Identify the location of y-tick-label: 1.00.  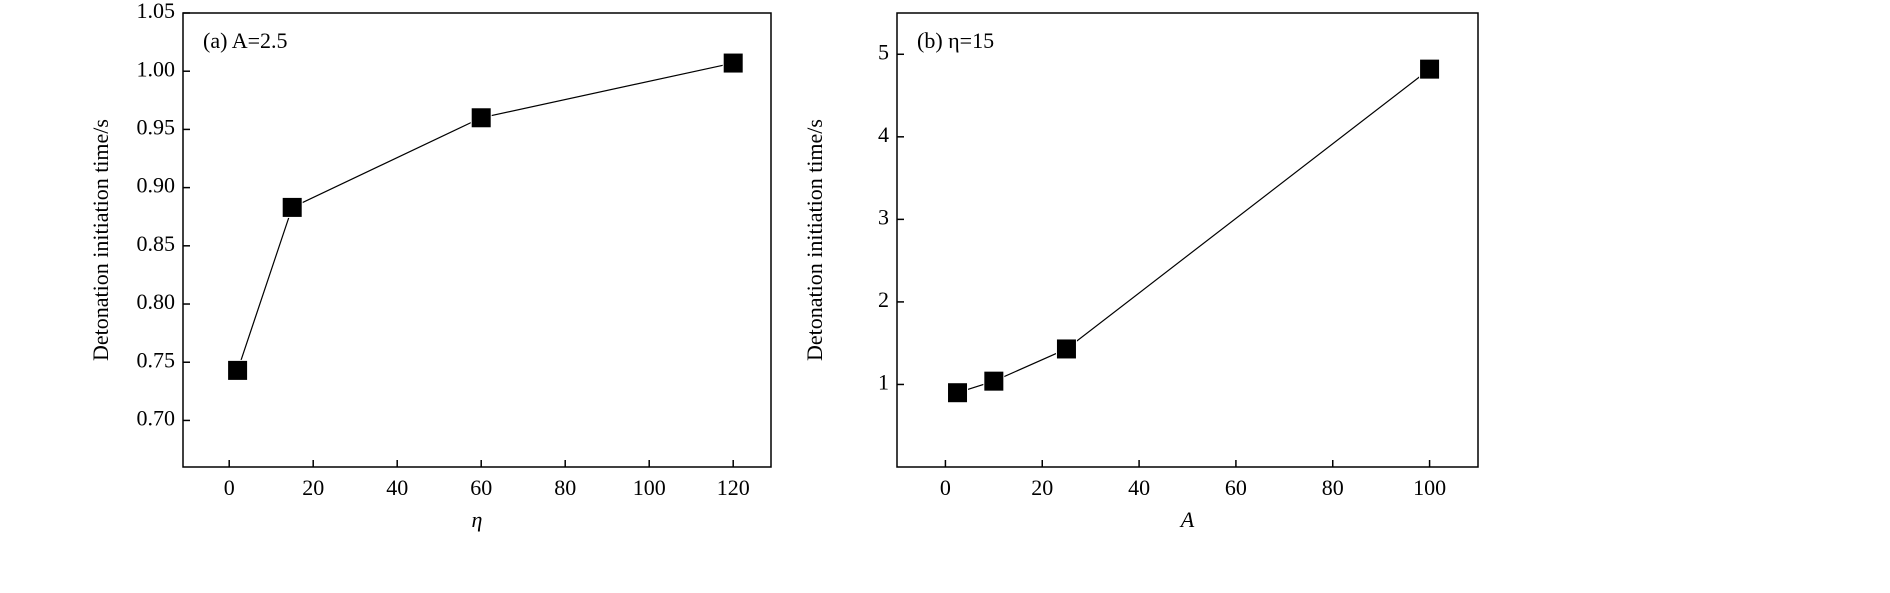
(156, 68).